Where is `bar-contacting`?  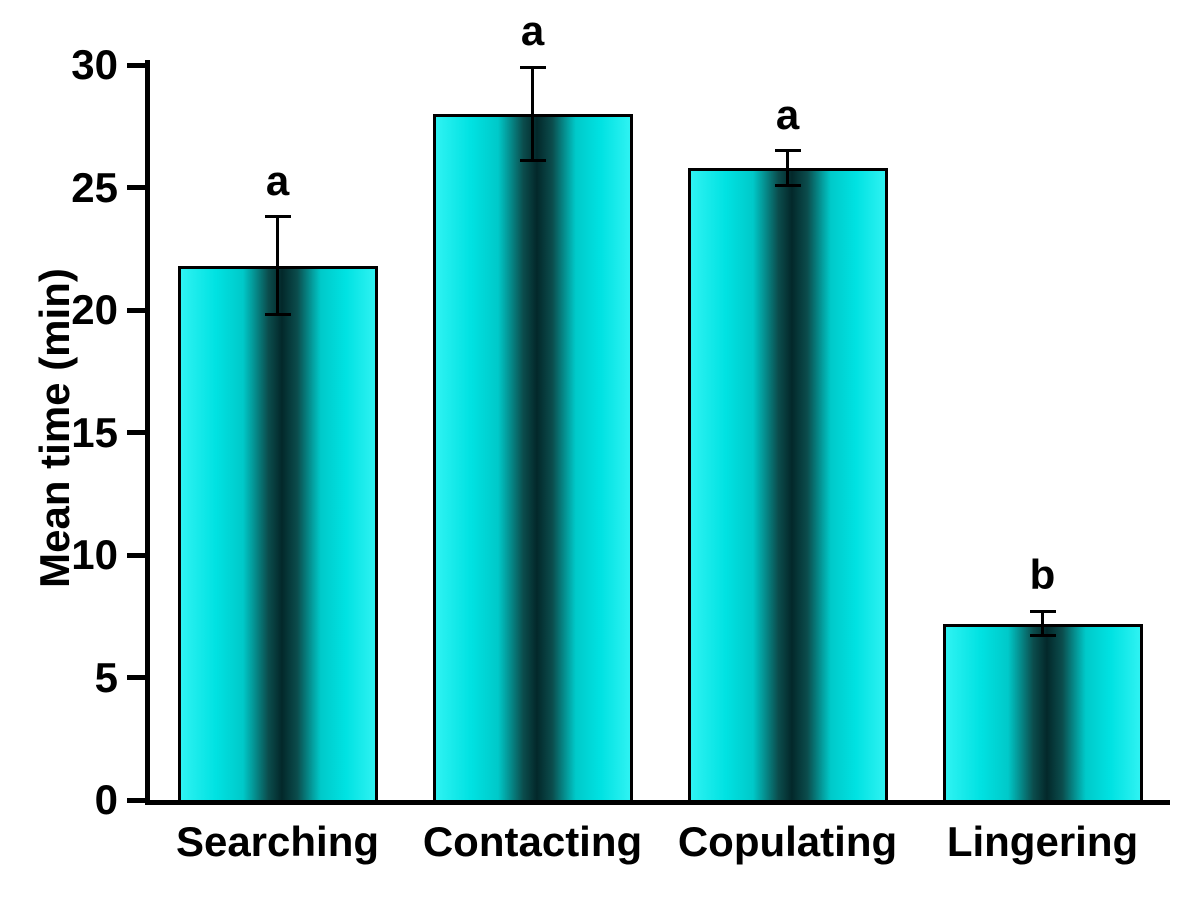 bar-contacting is located at coordinates (532, 458).